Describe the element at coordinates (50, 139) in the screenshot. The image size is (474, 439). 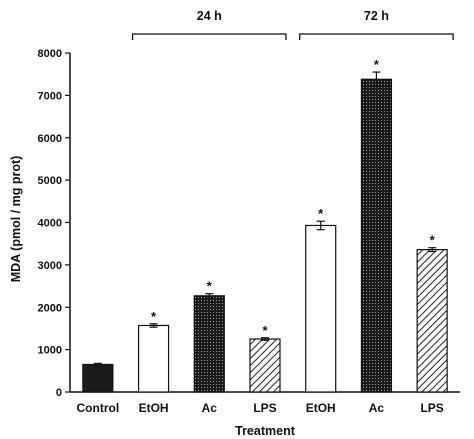
I see `y-tick-label: 6000` at that location.